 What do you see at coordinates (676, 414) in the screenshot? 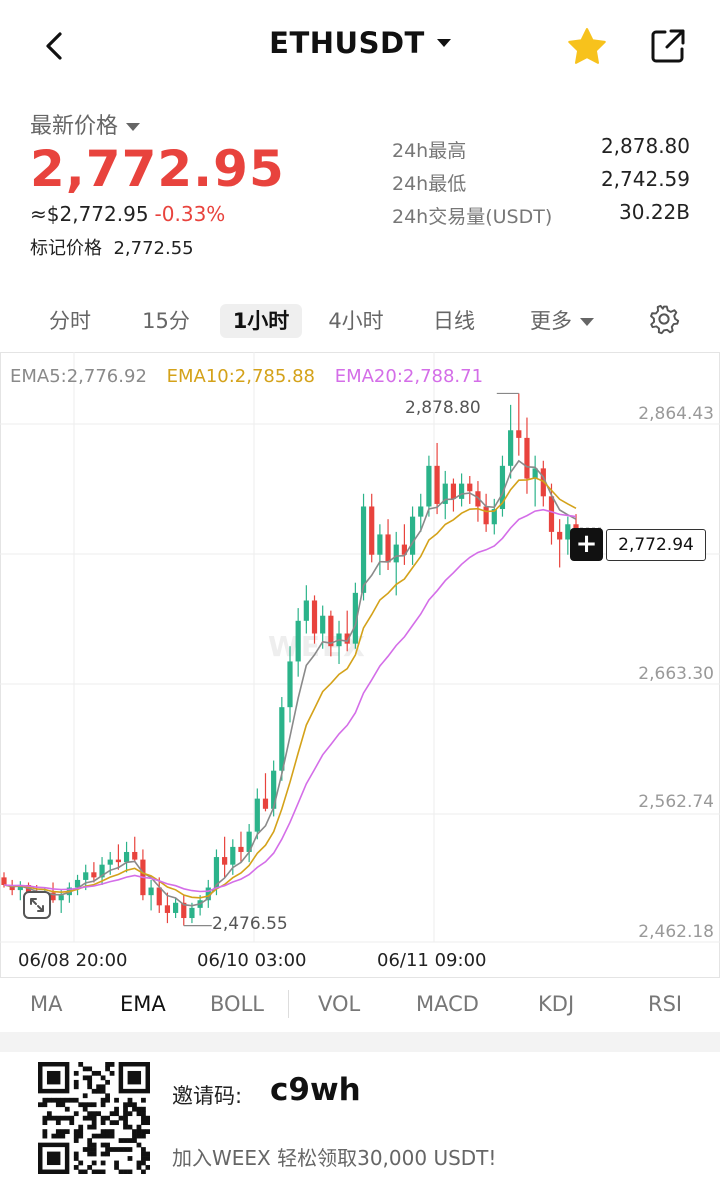
I see `y-tick-label: 2,864.43` at bounding box center [676, 414].